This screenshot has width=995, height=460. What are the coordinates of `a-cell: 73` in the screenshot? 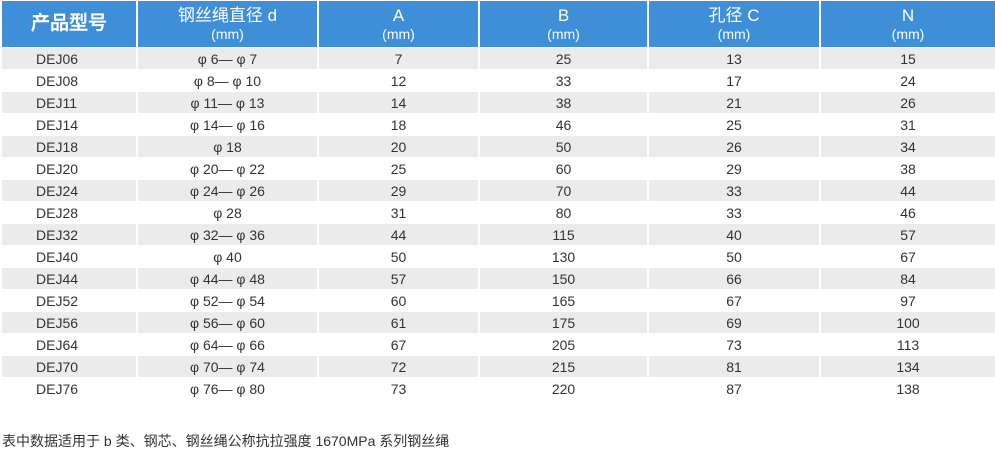 It's located at (398, 388).